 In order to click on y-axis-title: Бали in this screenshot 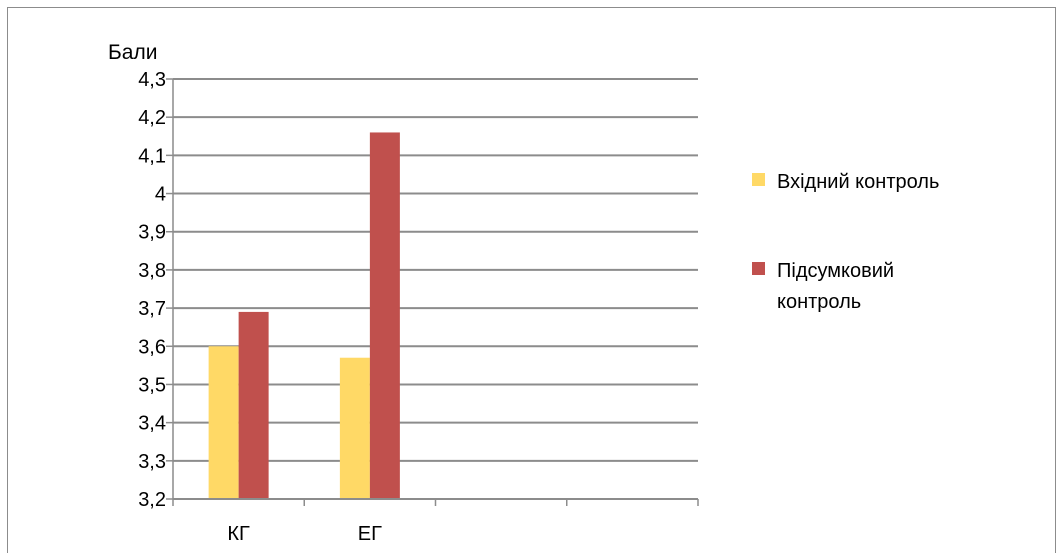, I will do `click(132, 52)`.